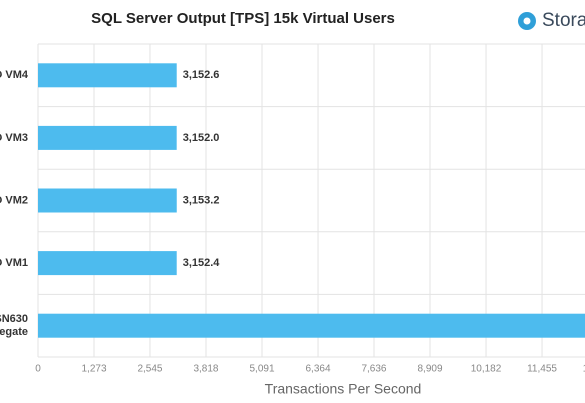 The width and height of the screenshot is (585, 403). What do you see at coordinates (563, 20) in the screenshot?
I see `logo-text: Stora` at bounding box center [563, 20].